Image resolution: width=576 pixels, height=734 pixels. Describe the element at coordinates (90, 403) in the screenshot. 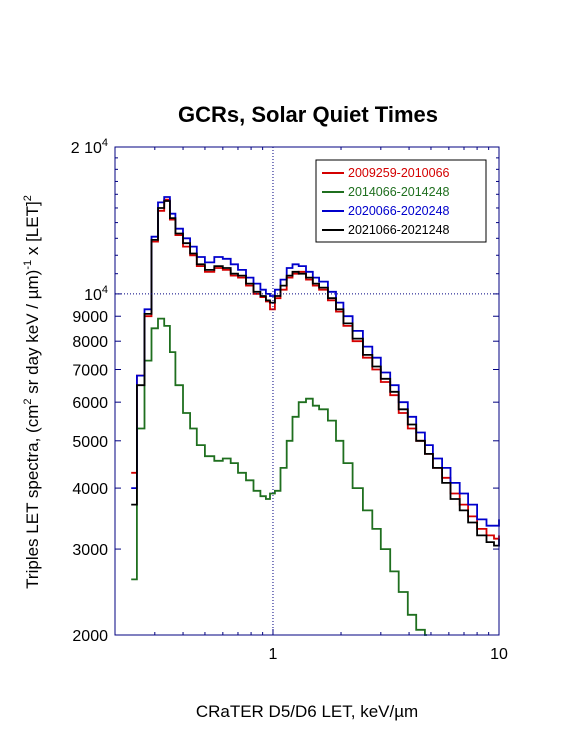

I see `y-tick-label-6000: 6000` at that location.